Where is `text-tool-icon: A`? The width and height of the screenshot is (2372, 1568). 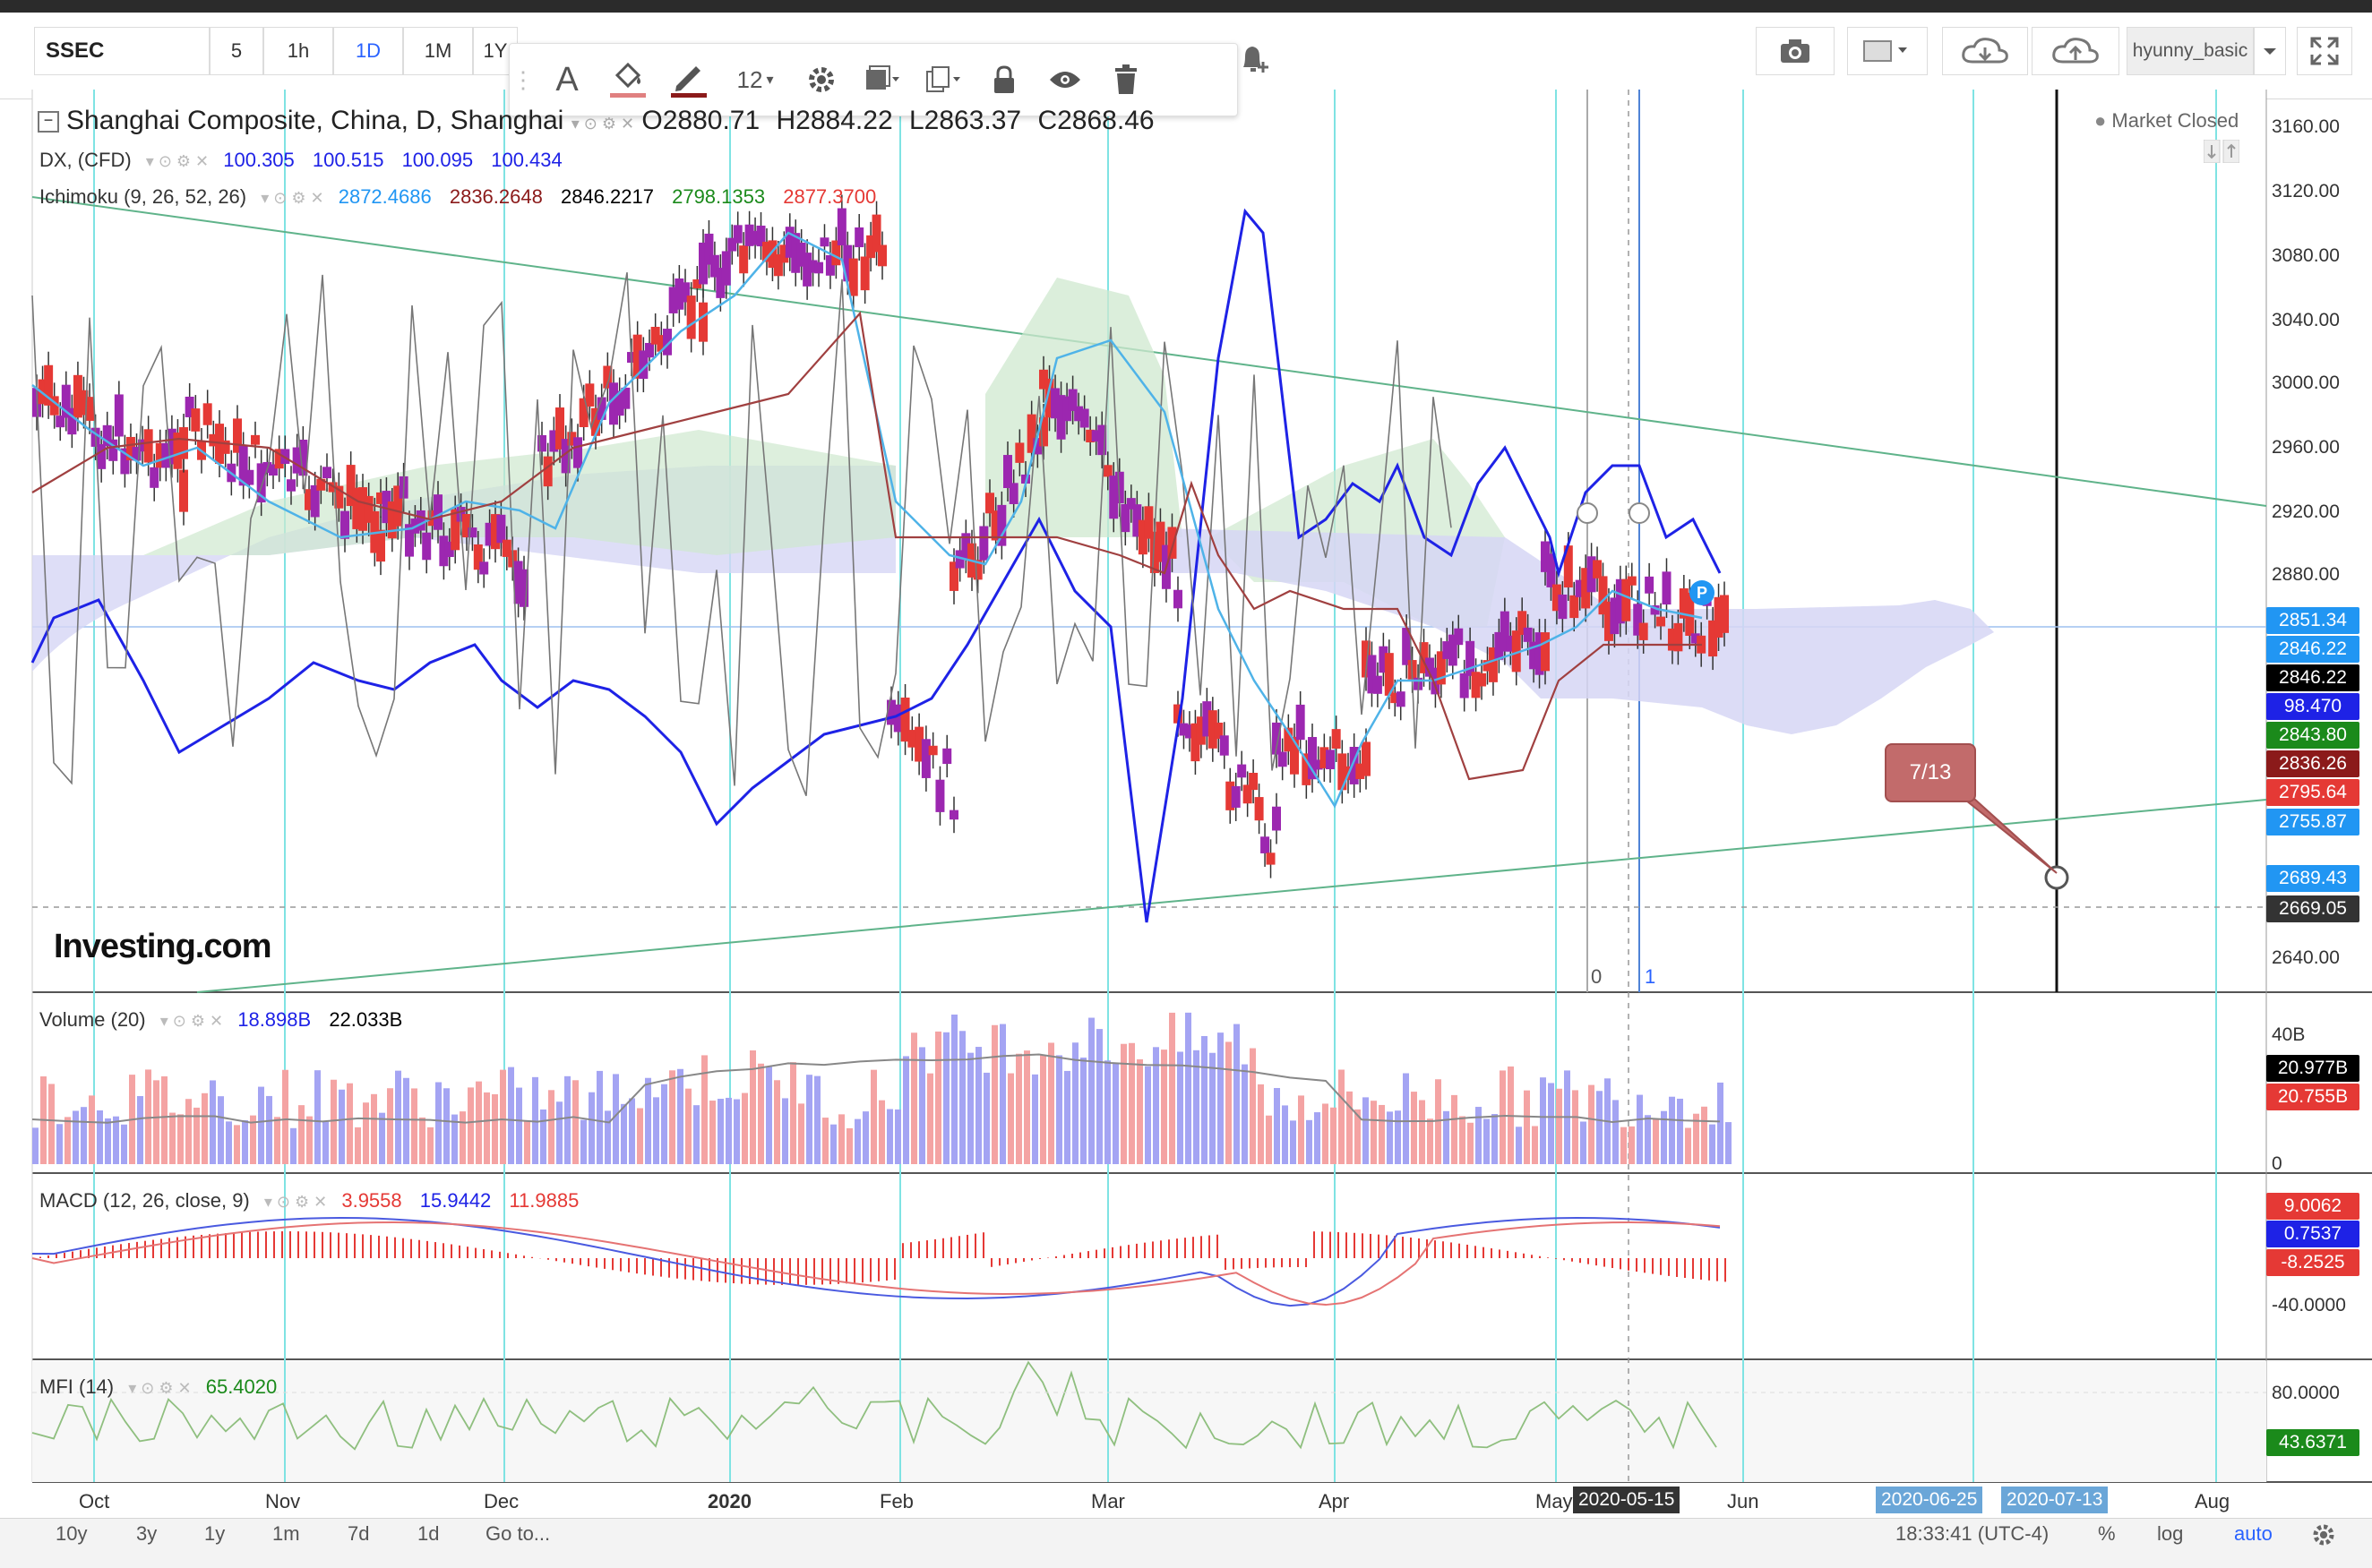
text-tool-icon: A is located at coordinates (567, 80).